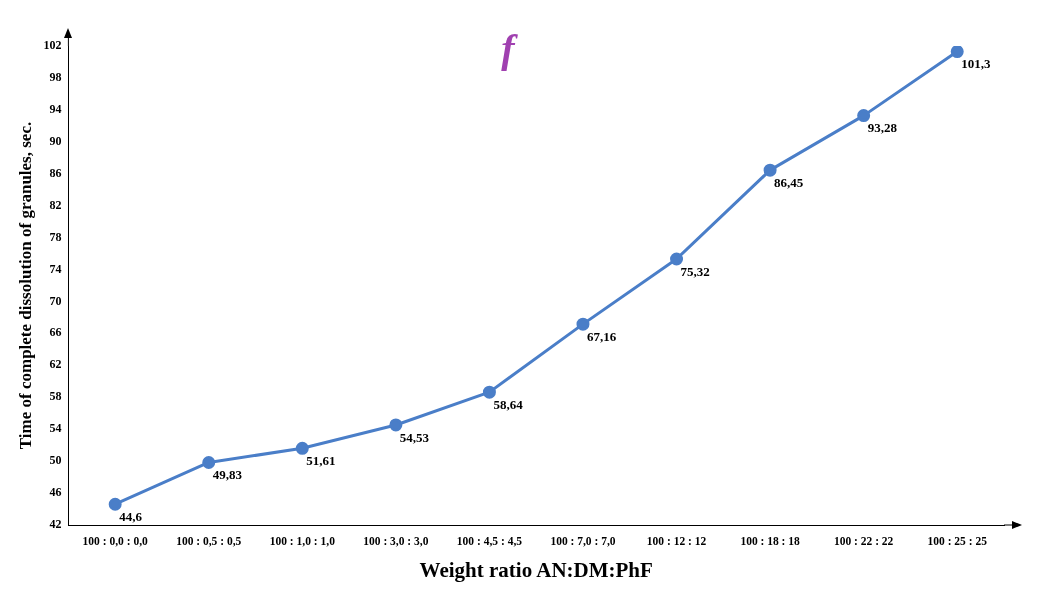 This screenshot has width=1042, height=592. I want to click on data-label: 44,6, so click(131, 517).